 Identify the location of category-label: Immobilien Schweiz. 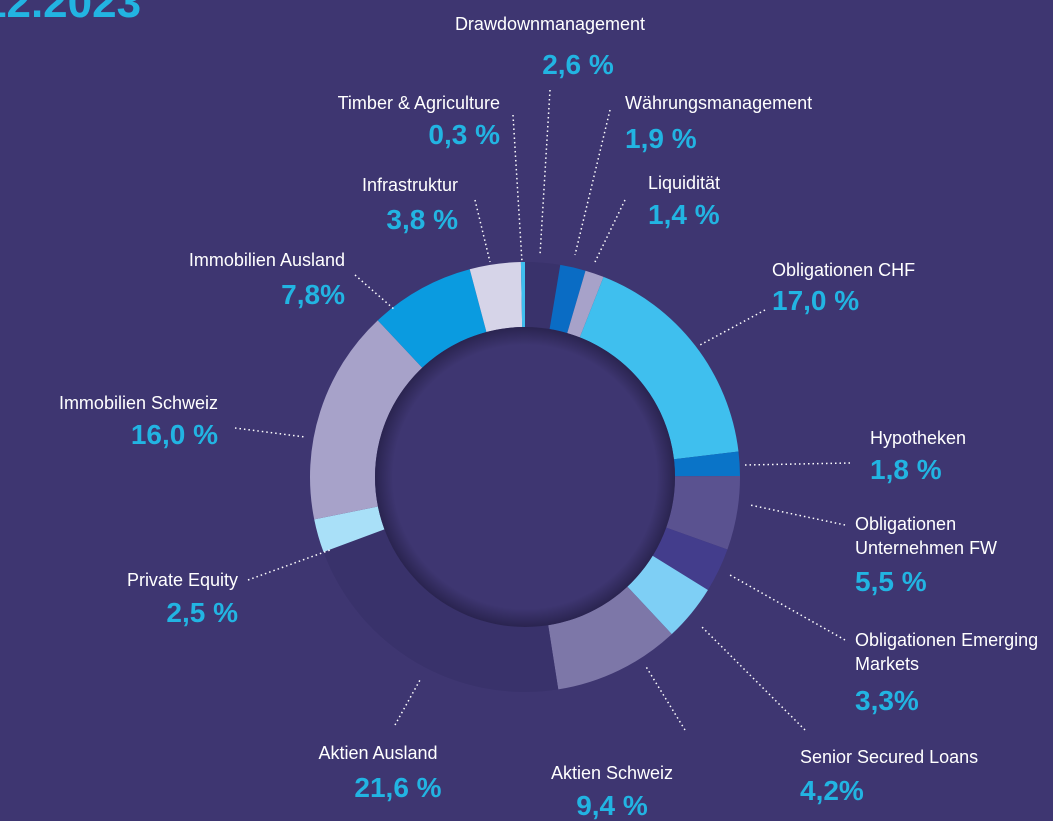
(138, 403).